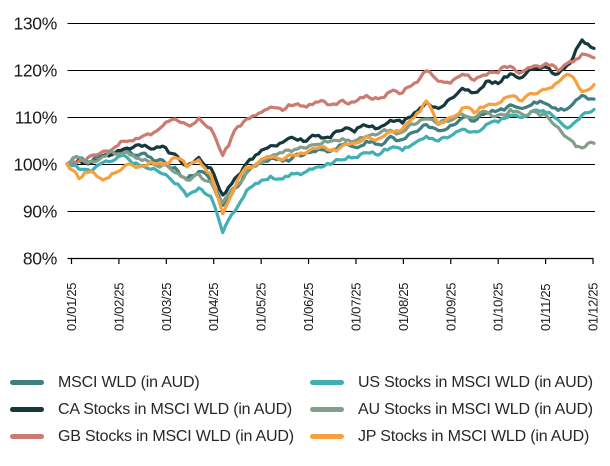  I want to click on x-axis-tick-label: 01/05/25, so click(261, 307).